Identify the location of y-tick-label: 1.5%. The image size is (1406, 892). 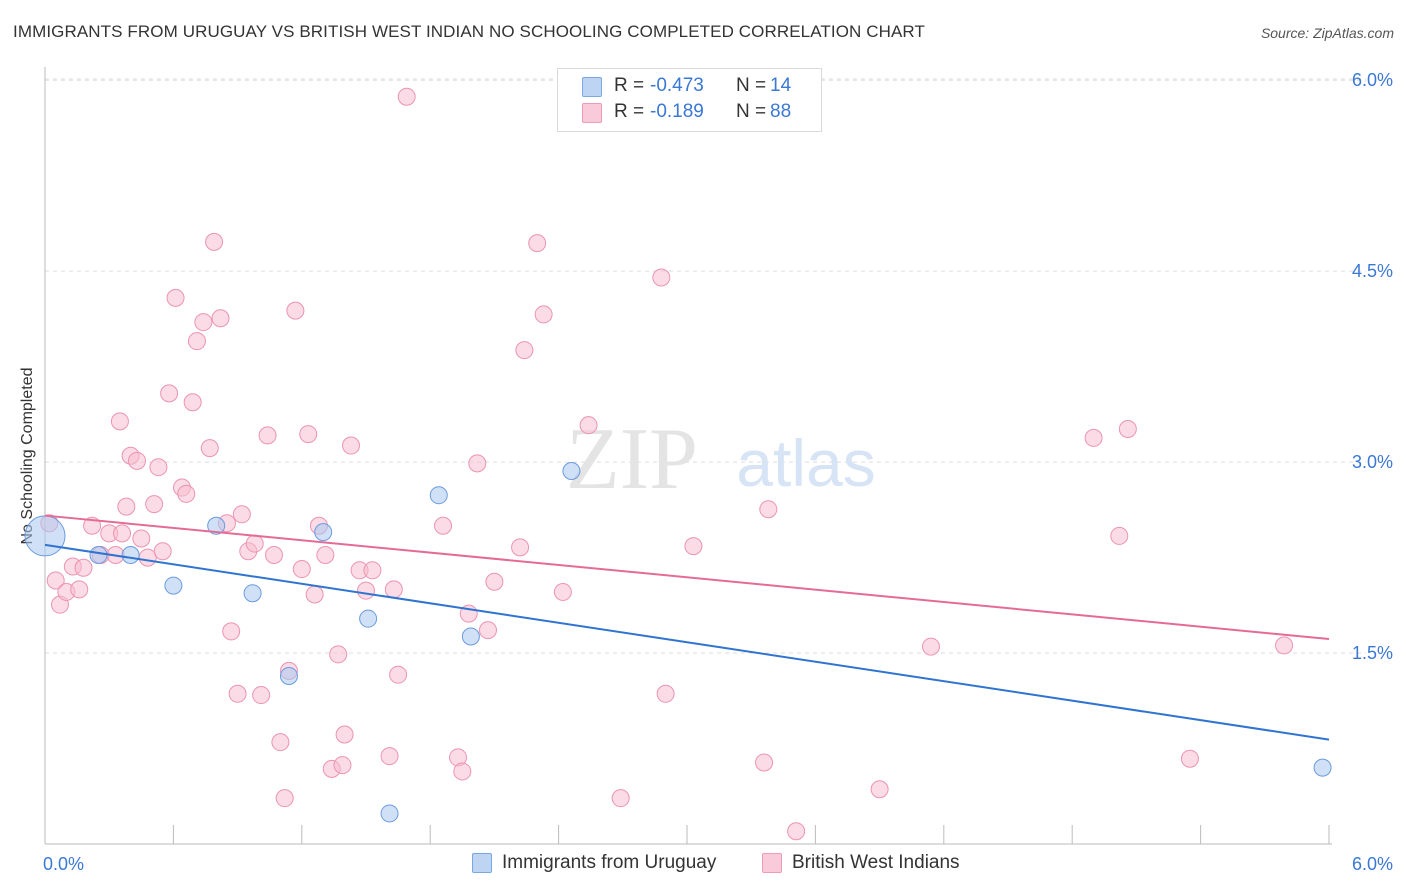
(1372, 653).